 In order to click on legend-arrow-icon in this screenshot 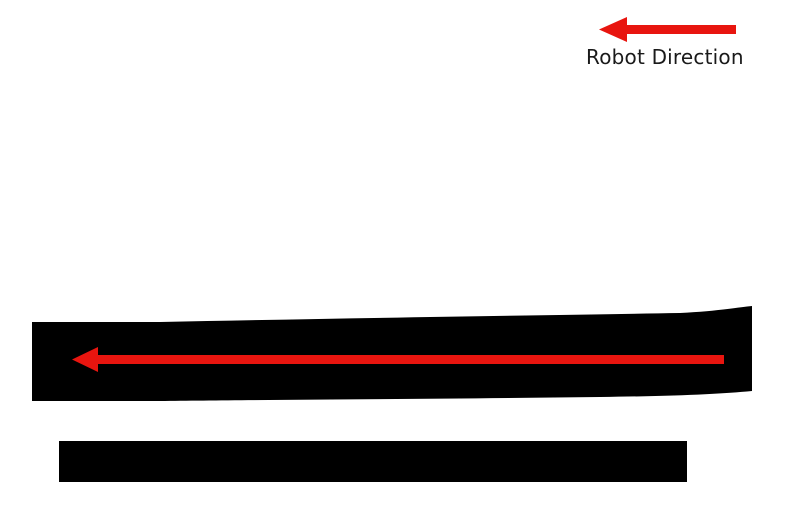, I will do `click(667, 29)`.